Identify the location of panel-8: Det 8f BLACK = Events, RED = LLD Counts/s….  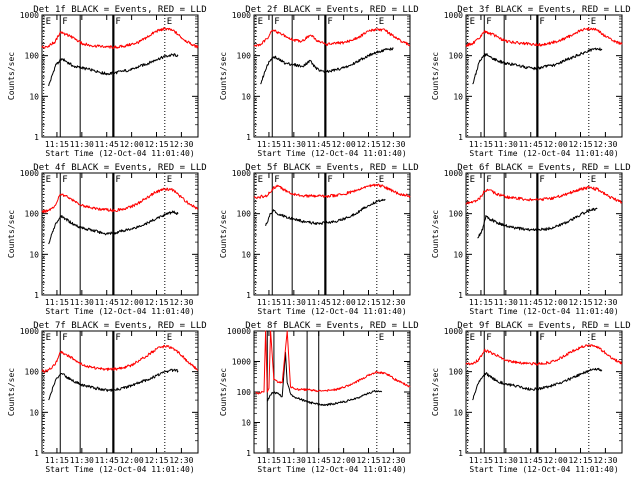
(319, 397).